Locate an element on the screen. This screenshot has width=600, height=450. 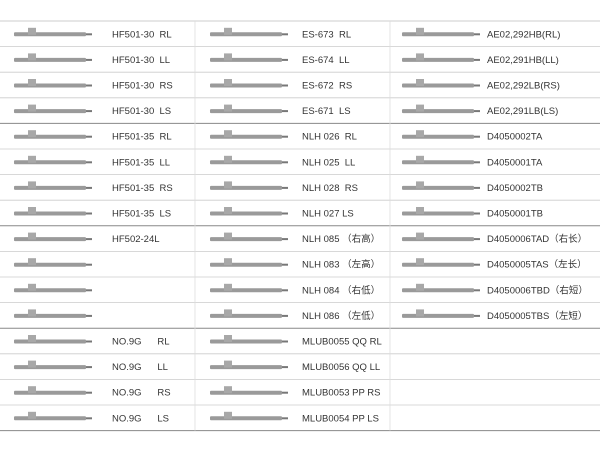
part-code: ES-674 LL is located at coordinates (326, 60).